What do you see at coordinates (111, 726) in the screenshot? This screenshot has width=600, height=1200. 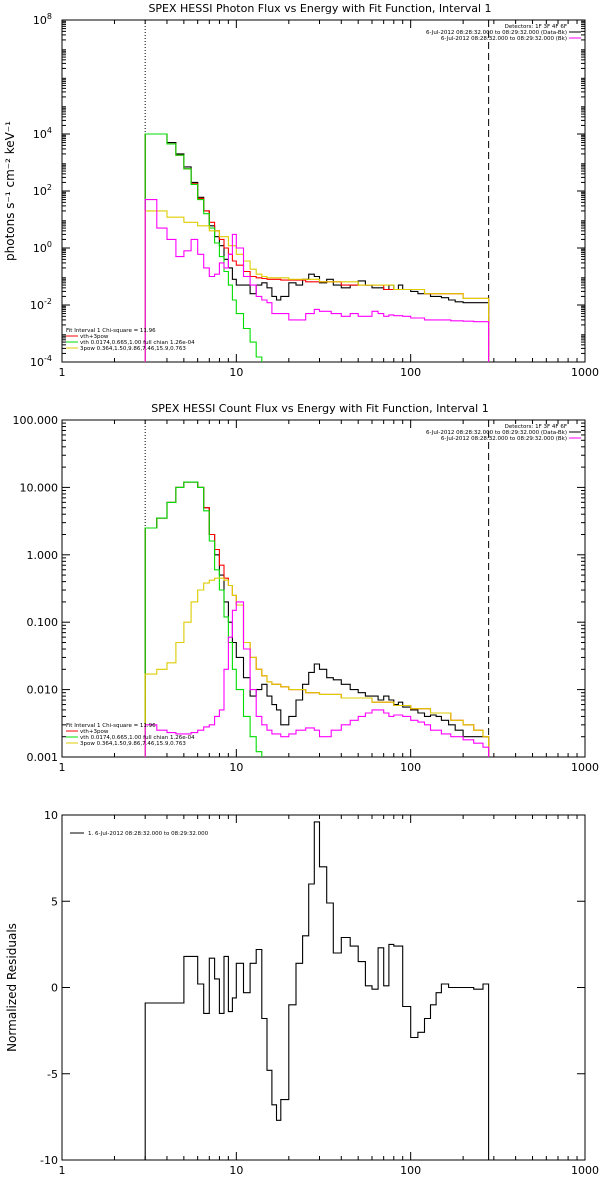 I see `count-flux-legend-left-text: Fit Interval 1 Chi-square = 11.96` at bounding box center [111, 726].